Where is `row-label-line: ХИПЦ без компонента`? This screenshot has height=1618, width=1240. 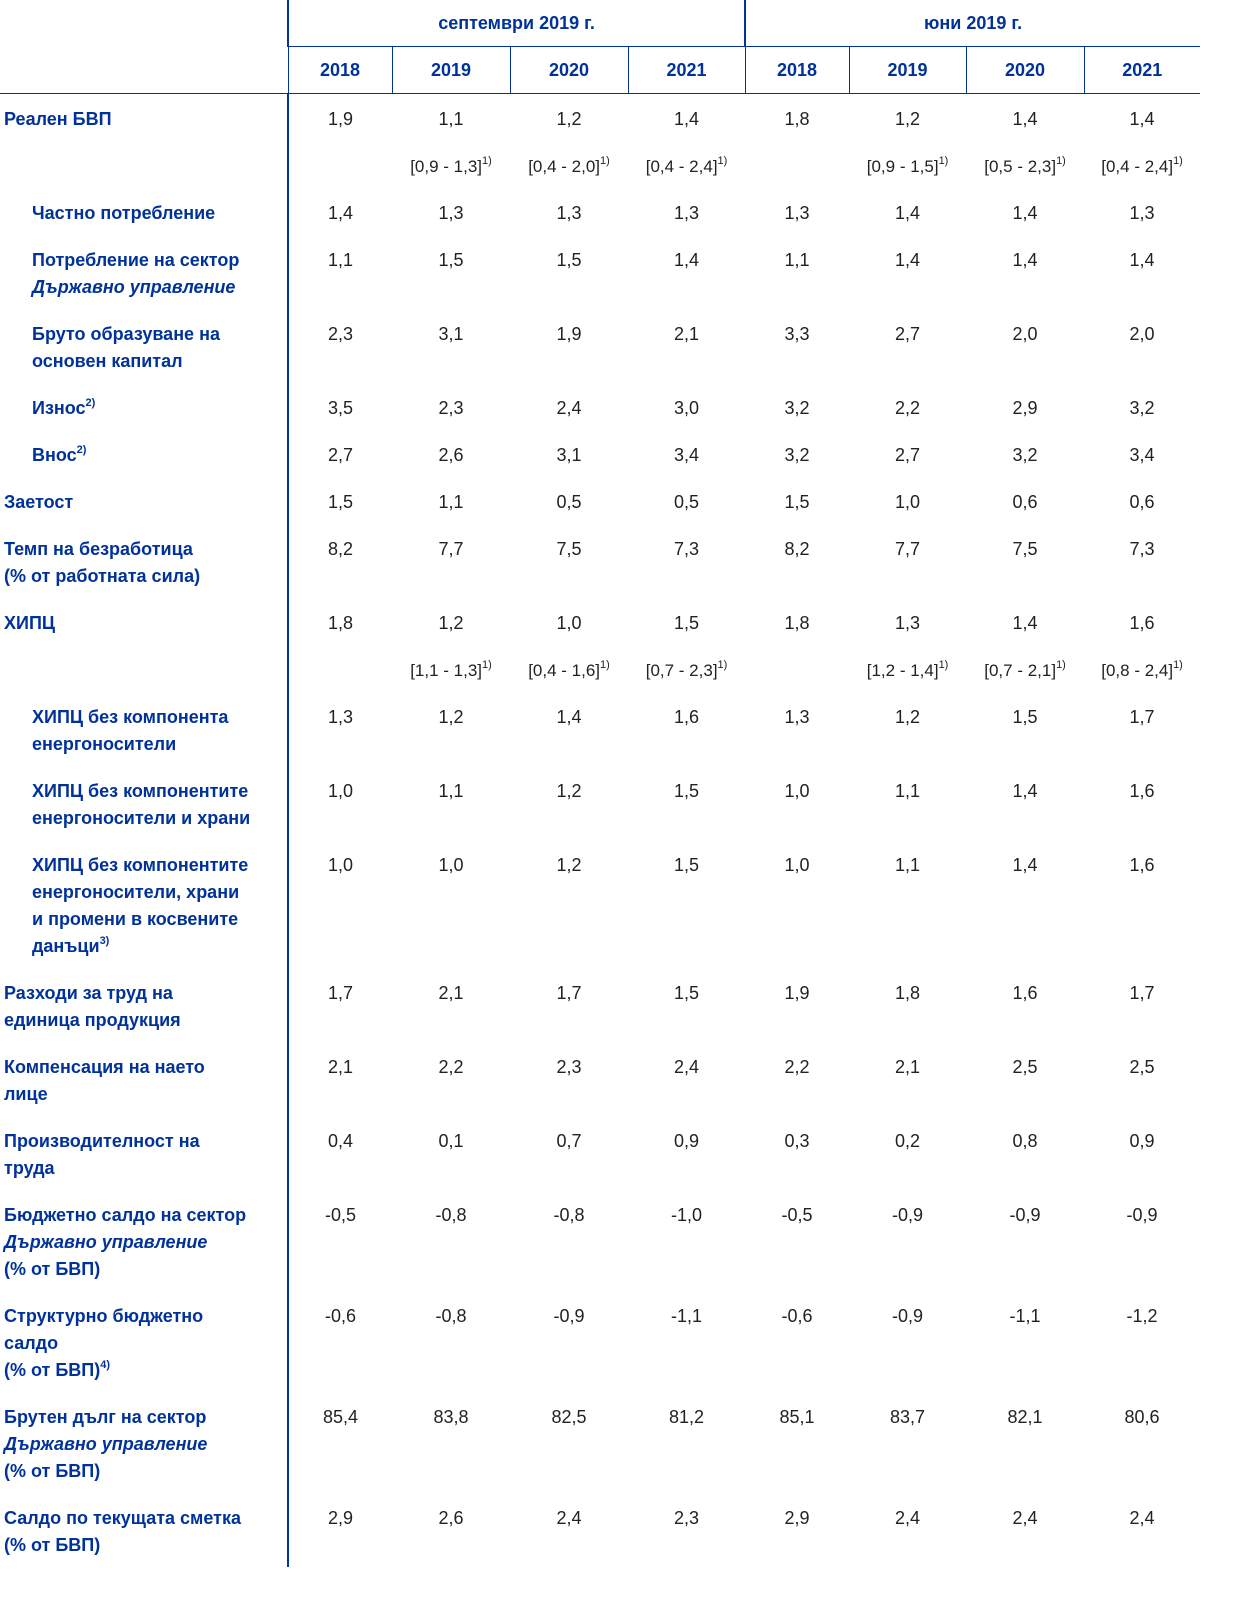
row-label-line: ХИПЦ без компонента is located at coordinates (159, 717).